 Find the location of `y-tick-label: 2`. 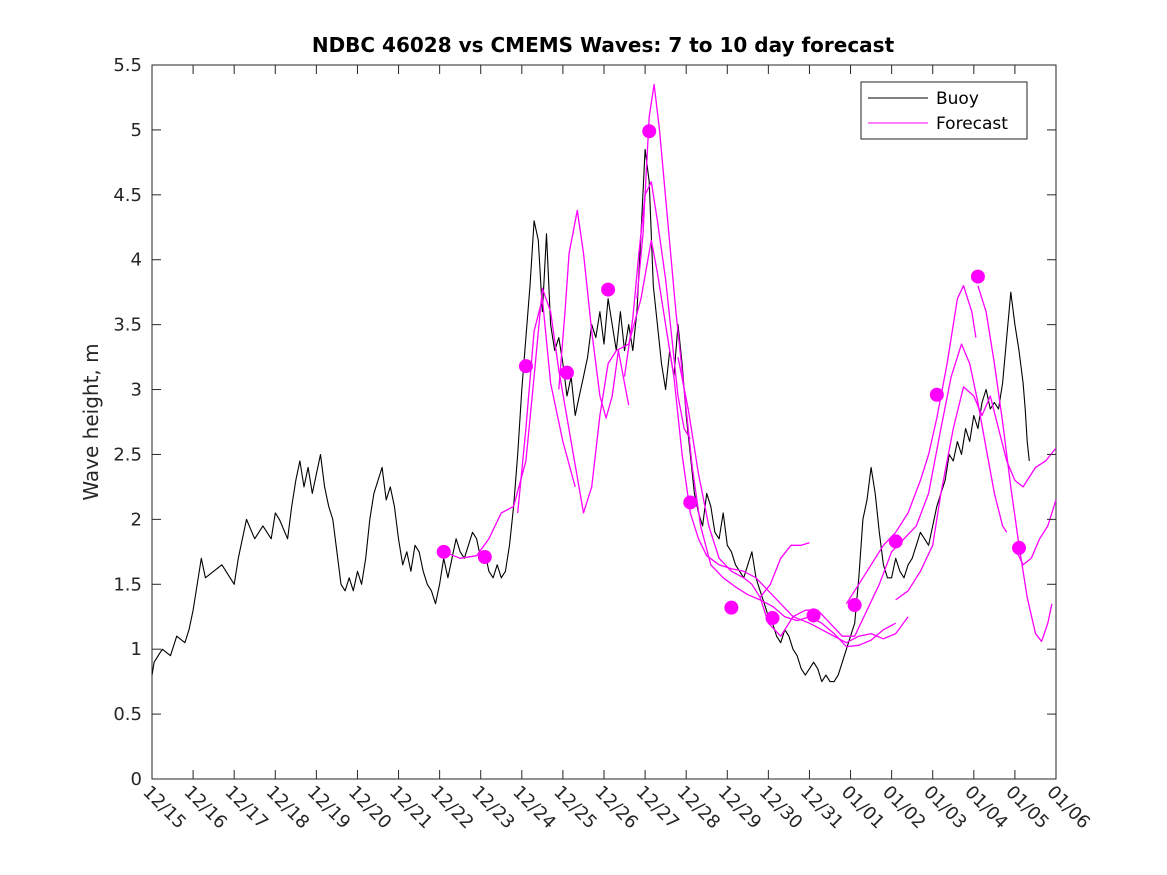

y-tick-label: 2 is located at coordinates (136, 519).